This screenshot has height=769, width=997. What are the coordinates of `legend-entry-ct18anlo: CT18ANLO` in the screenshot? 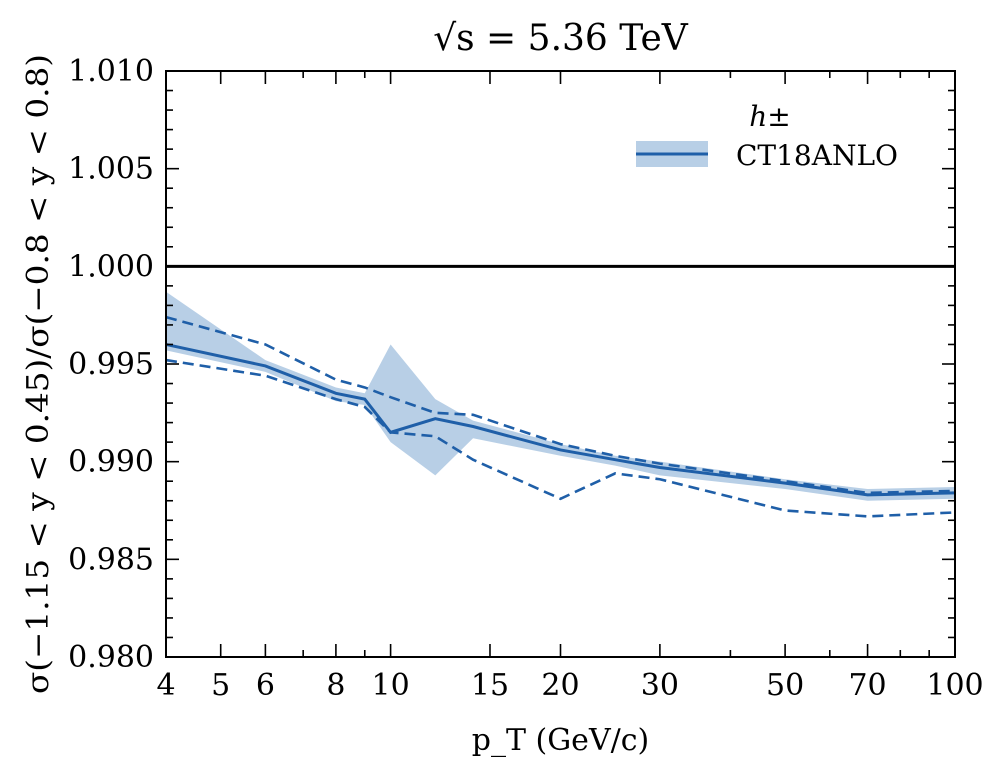 It's located at (817, 155).